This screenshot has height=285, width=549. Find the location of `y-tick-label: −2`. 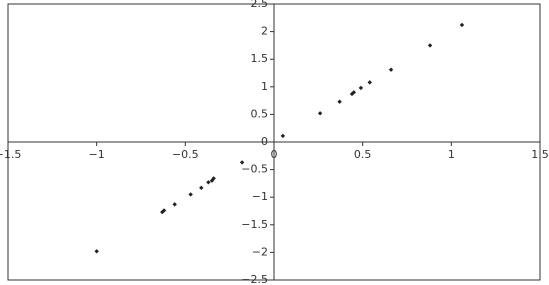

y-tick-label: −2 is located at coordinates (260, 251).